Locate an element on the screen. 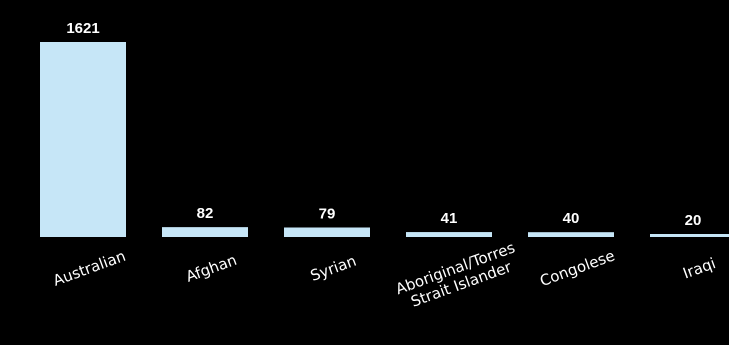 This screenshot has width=729, height=345. category-label-line: Australian is located at coordinates (89, 268).